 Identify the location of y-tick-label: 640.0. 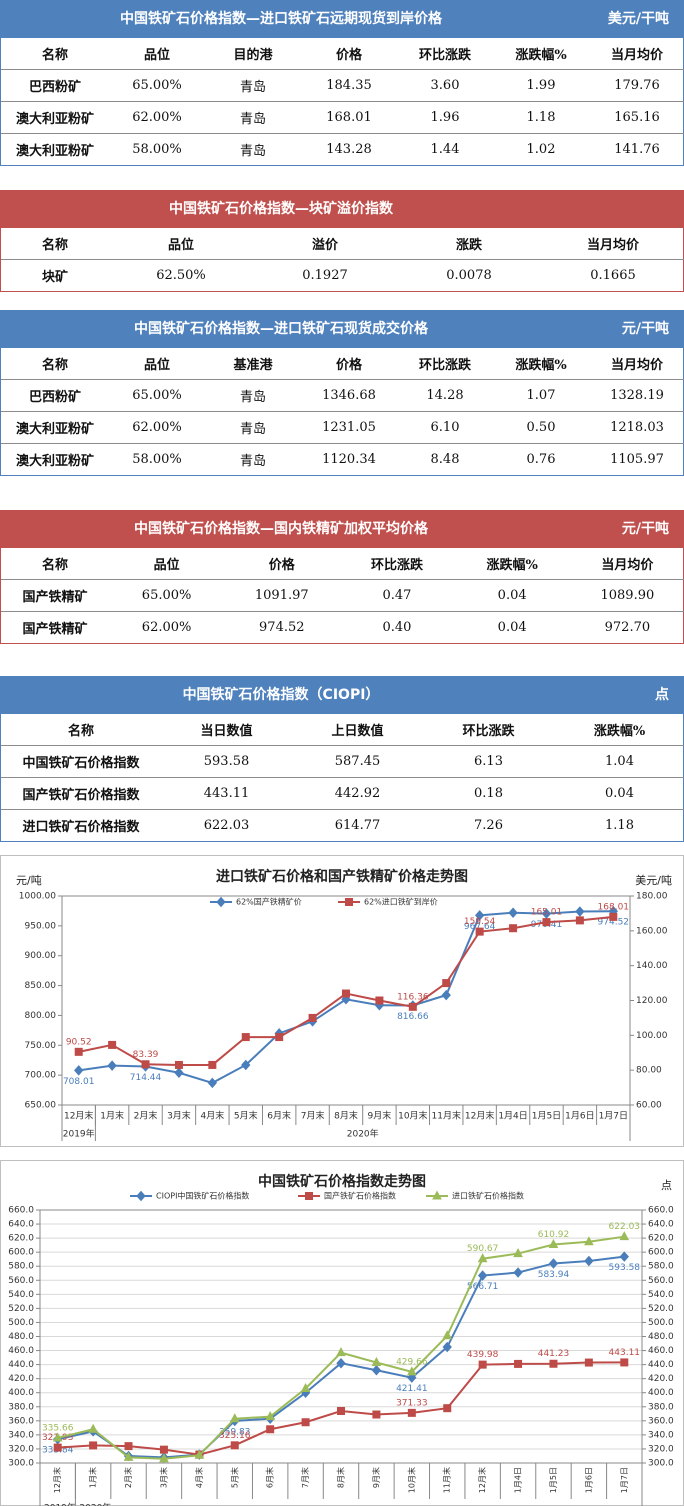
(21, 1225).